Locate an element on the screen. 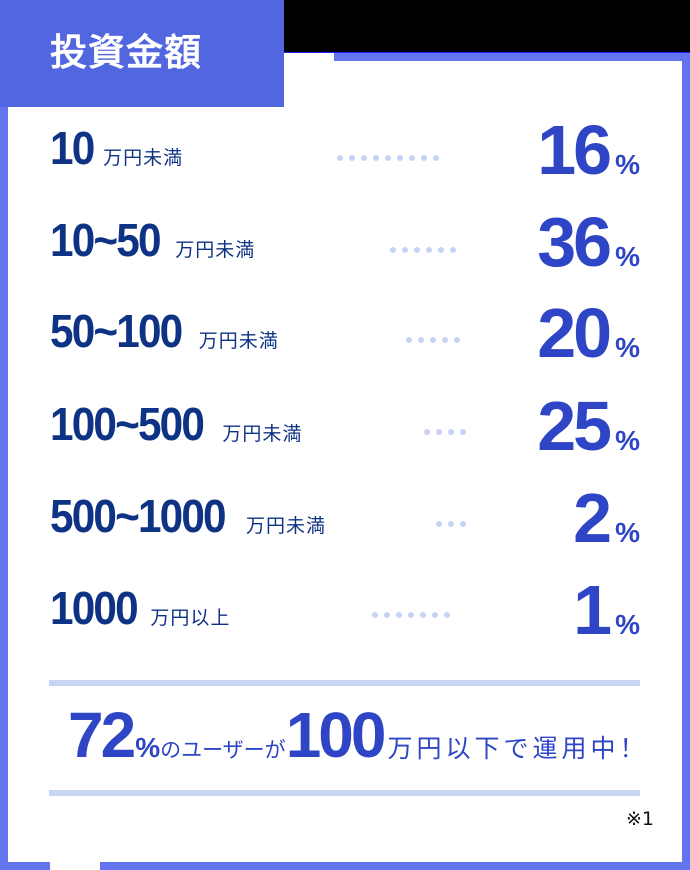  summary-text-1: のユーザーが is located at coordinates (223, 750).